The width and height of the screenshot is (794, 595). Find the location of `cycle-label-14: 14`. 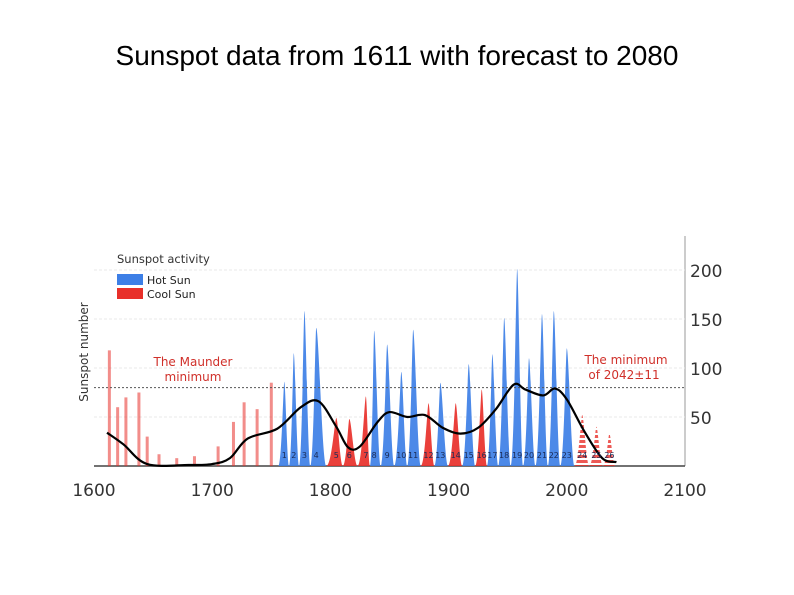

cycle-label-14: 14 is located at coordinates (456, 455).